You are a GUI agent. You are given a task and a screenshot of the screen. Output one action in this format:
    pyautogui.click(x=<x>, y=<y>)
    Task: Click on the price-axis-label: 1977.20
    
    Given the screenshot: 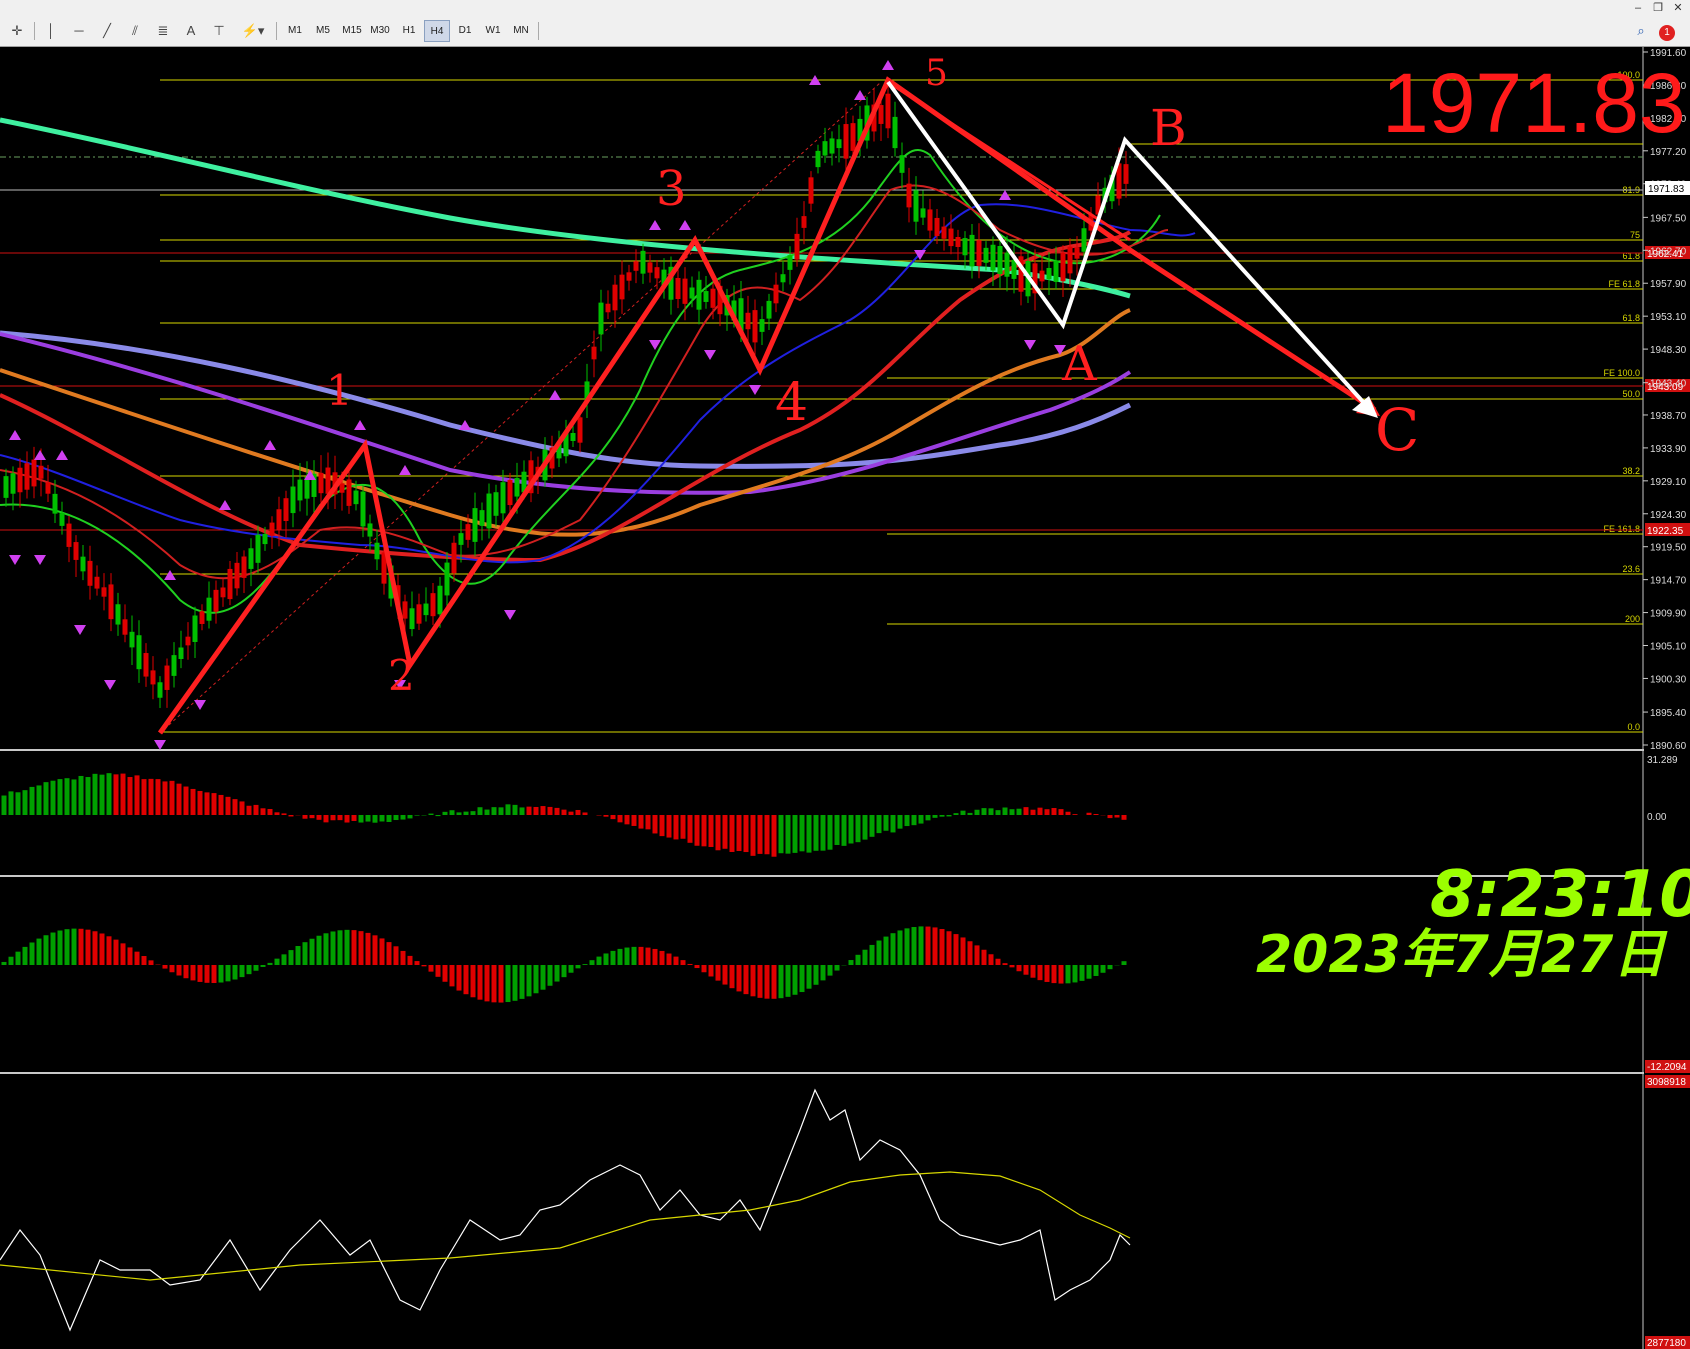 What is the action you would take?
    pyautogui.click(x=1668, y=152)
    